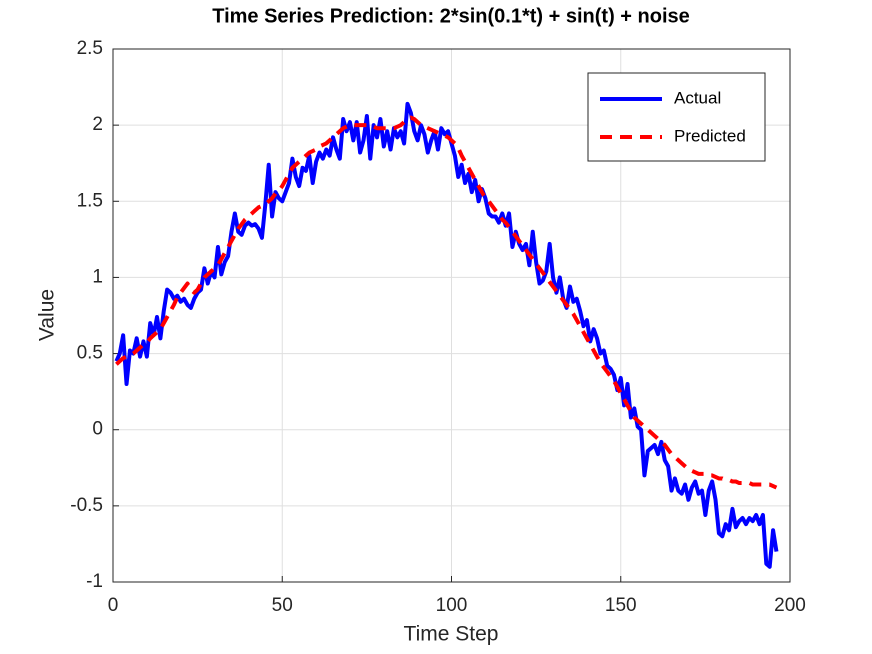  I want to click on y-tick-label: 0, so click(97, 429).